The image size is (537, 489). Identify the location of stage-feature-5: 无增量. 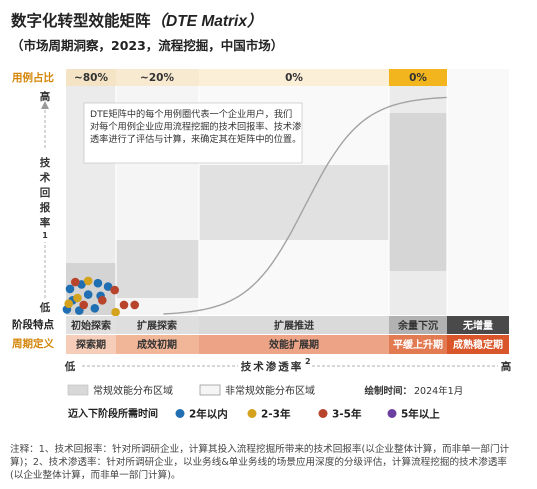
(477, 325).